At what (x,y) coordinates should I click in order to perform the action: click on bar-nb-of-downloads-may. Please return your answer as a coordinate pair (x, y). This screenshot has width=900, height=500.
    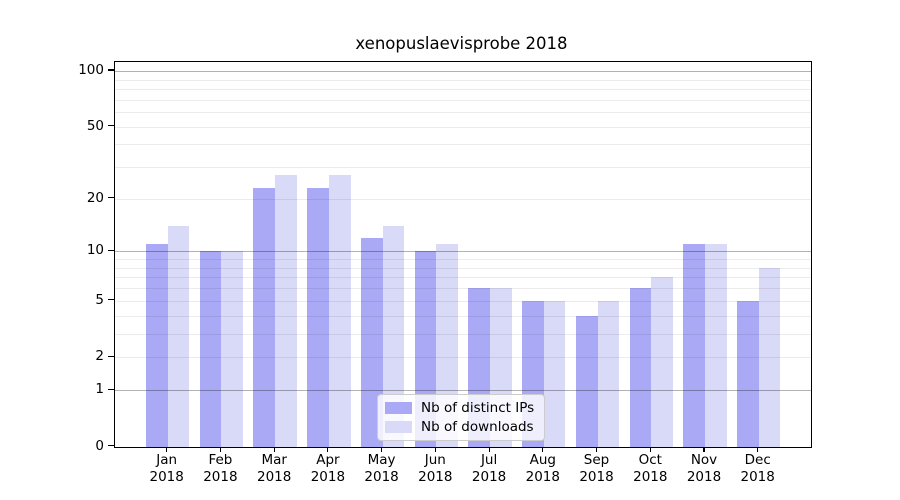
    Looking at the image, I should click on (393, 336).